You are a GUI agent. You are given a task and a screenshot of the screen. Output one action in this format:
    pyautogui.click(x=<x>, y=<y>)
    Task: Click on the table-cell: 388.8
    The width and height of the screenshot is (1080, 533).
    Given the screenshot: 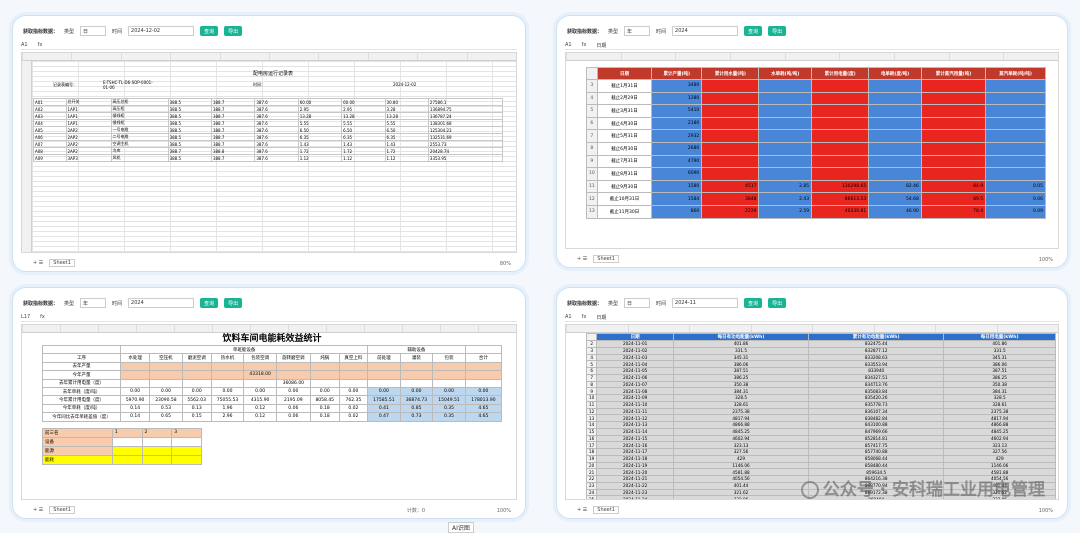 What is the action you would take?
    pyautogui.click(x=233, y=151)
    